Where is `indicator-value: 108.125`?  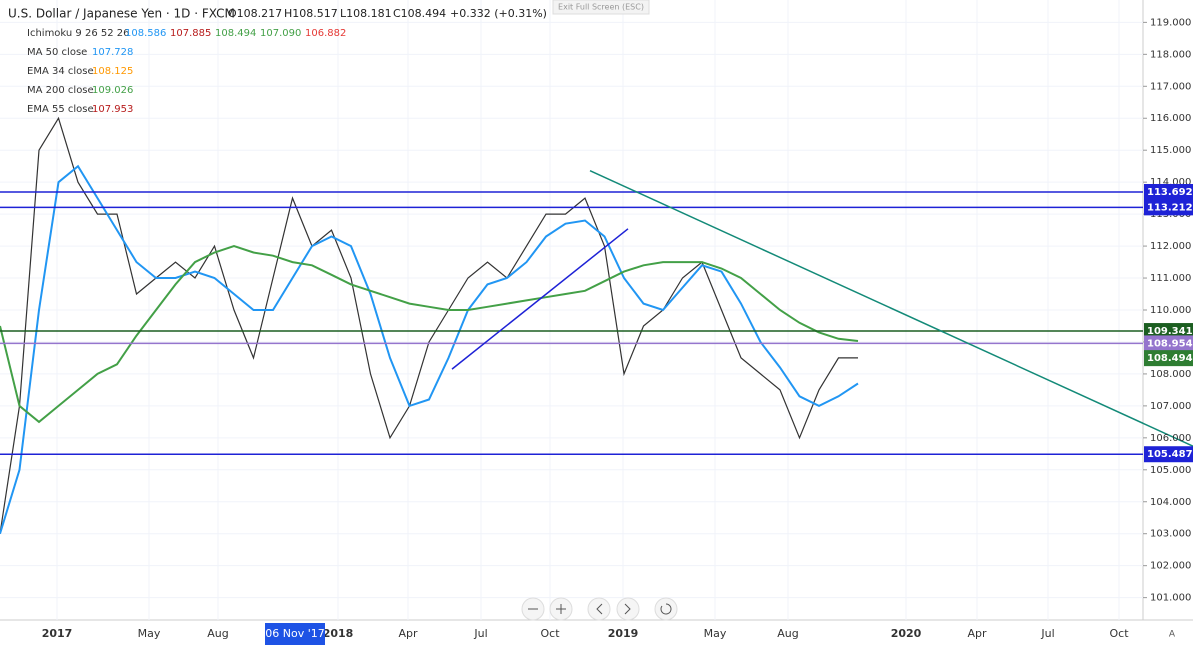
indicator-value: 108.125 is located at coordinates (112, 71).